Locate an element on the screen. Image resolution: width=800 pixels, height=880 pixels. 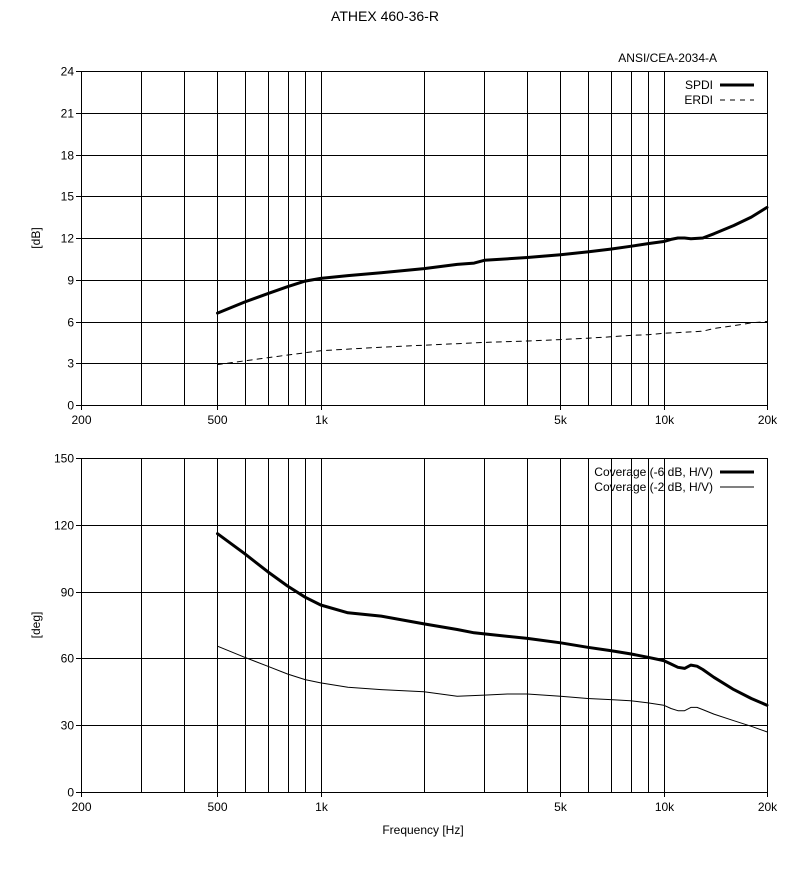
coverage-x-axis-label: Frequency [Hz] is located at coordinates (422, 830).